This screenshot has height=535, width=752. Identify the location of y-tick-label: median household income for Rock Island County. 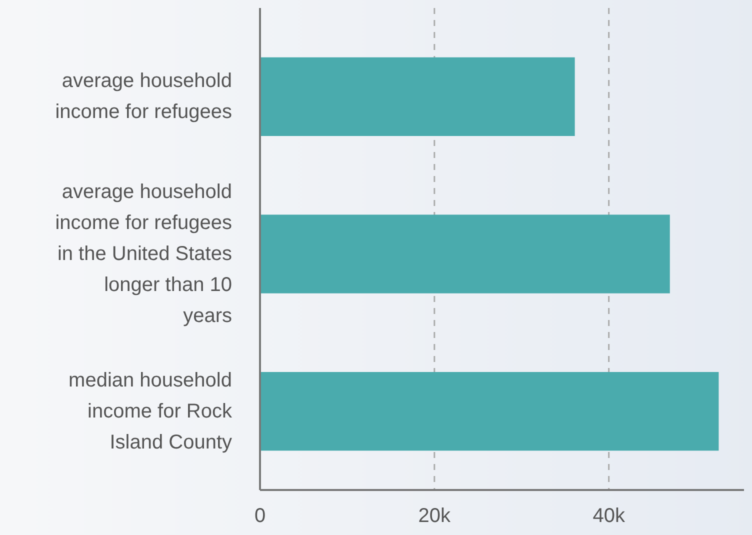
(150, 411).